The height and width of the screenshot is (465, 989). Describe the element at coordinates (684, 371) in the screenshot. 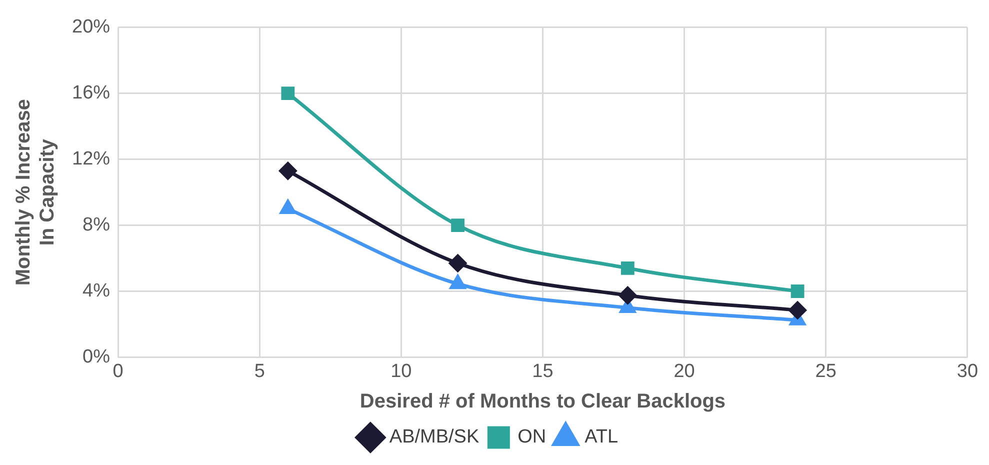

I see `x-tick-label: 20` at that location.